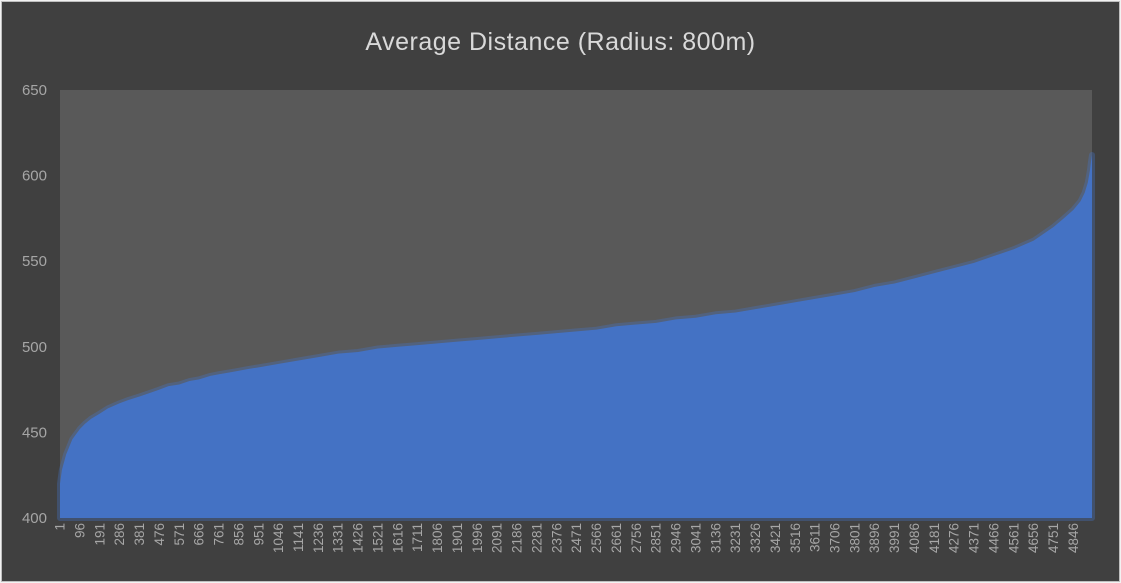 The height and width of the screenshot is (583, 1121). I want to click on x-tick-label: 2281, so click(536, 538).